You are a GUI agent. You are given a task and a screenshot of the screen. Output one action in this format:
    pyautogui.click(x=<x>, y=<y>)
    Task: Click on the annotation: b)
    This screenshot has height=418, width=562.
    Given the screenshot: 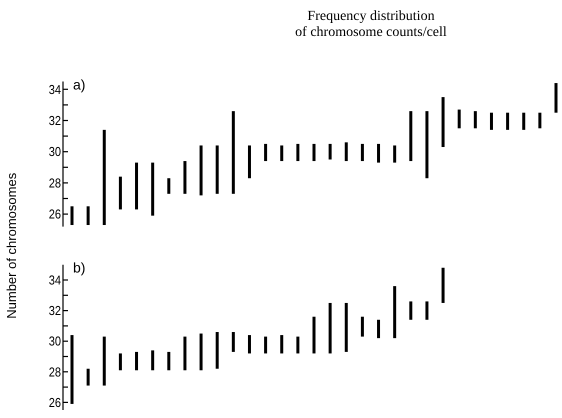 What is the action you would take?
    pyautogui.click(x=79, y=268)
    